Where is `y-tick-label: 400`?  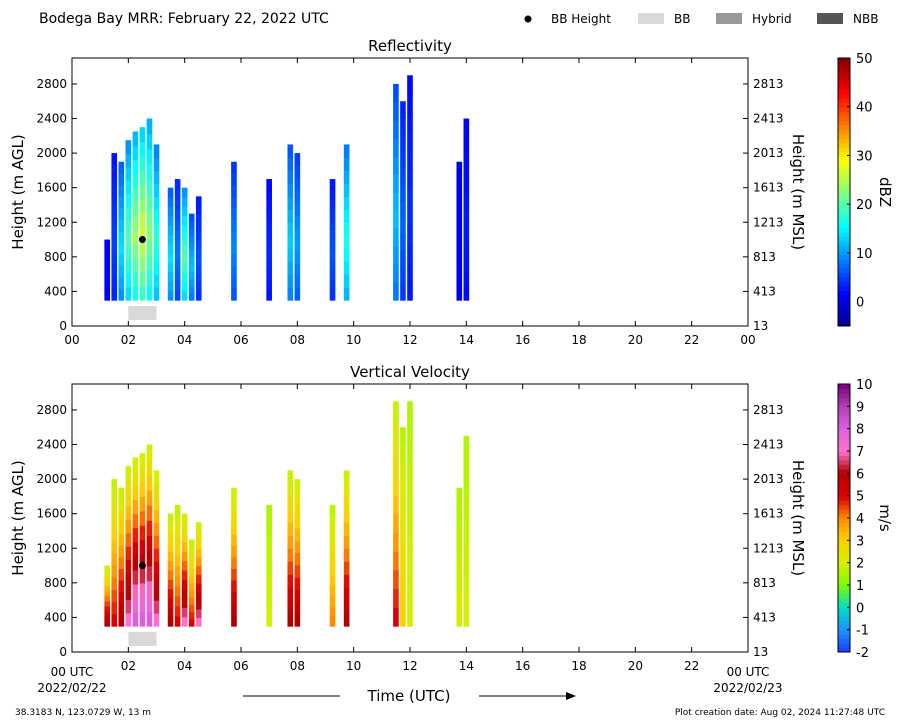 y-tick-label: 400 is located at coordinates (55, 291).